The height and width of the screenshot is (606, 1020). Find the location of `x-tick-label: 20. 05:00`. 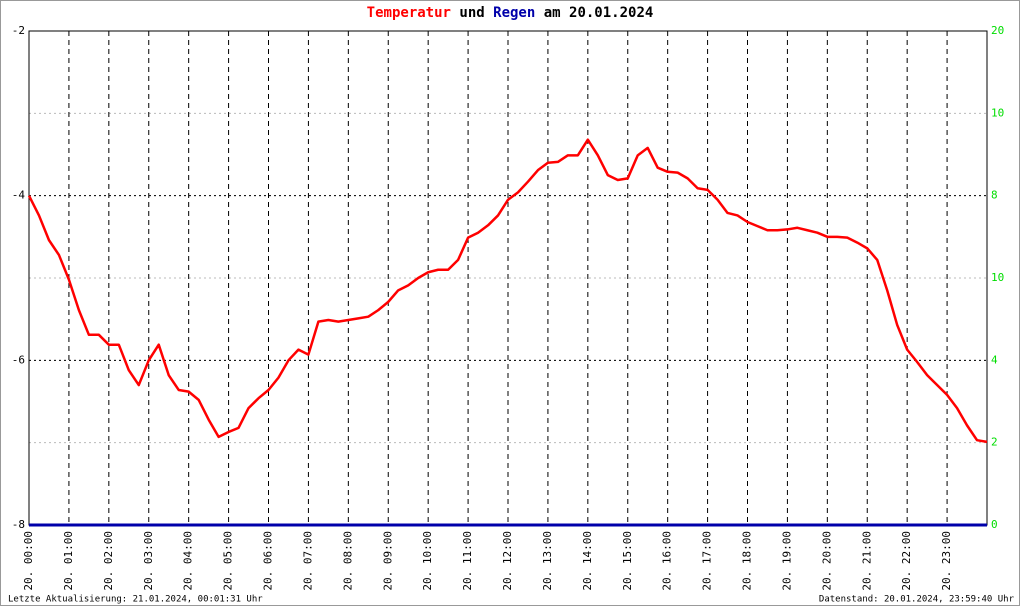

x-tick-label: 20. 05:00 is located at coordinates (228, 561).